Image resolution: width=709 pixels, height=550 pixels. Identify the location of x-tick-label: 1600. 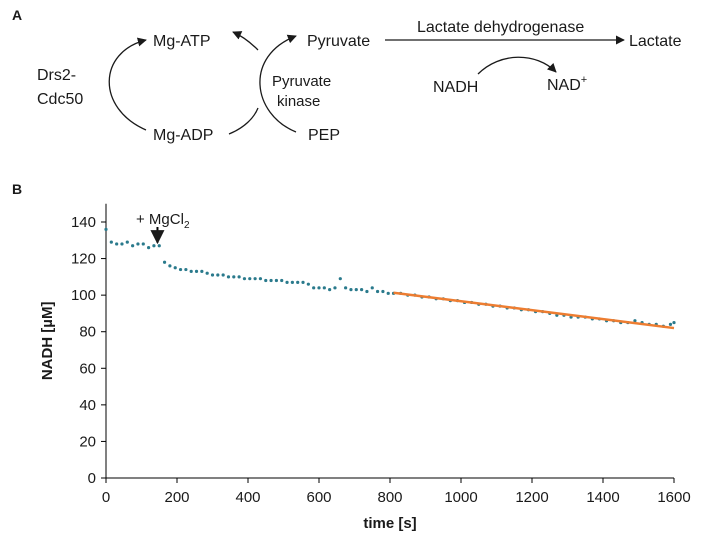
(673, 497).